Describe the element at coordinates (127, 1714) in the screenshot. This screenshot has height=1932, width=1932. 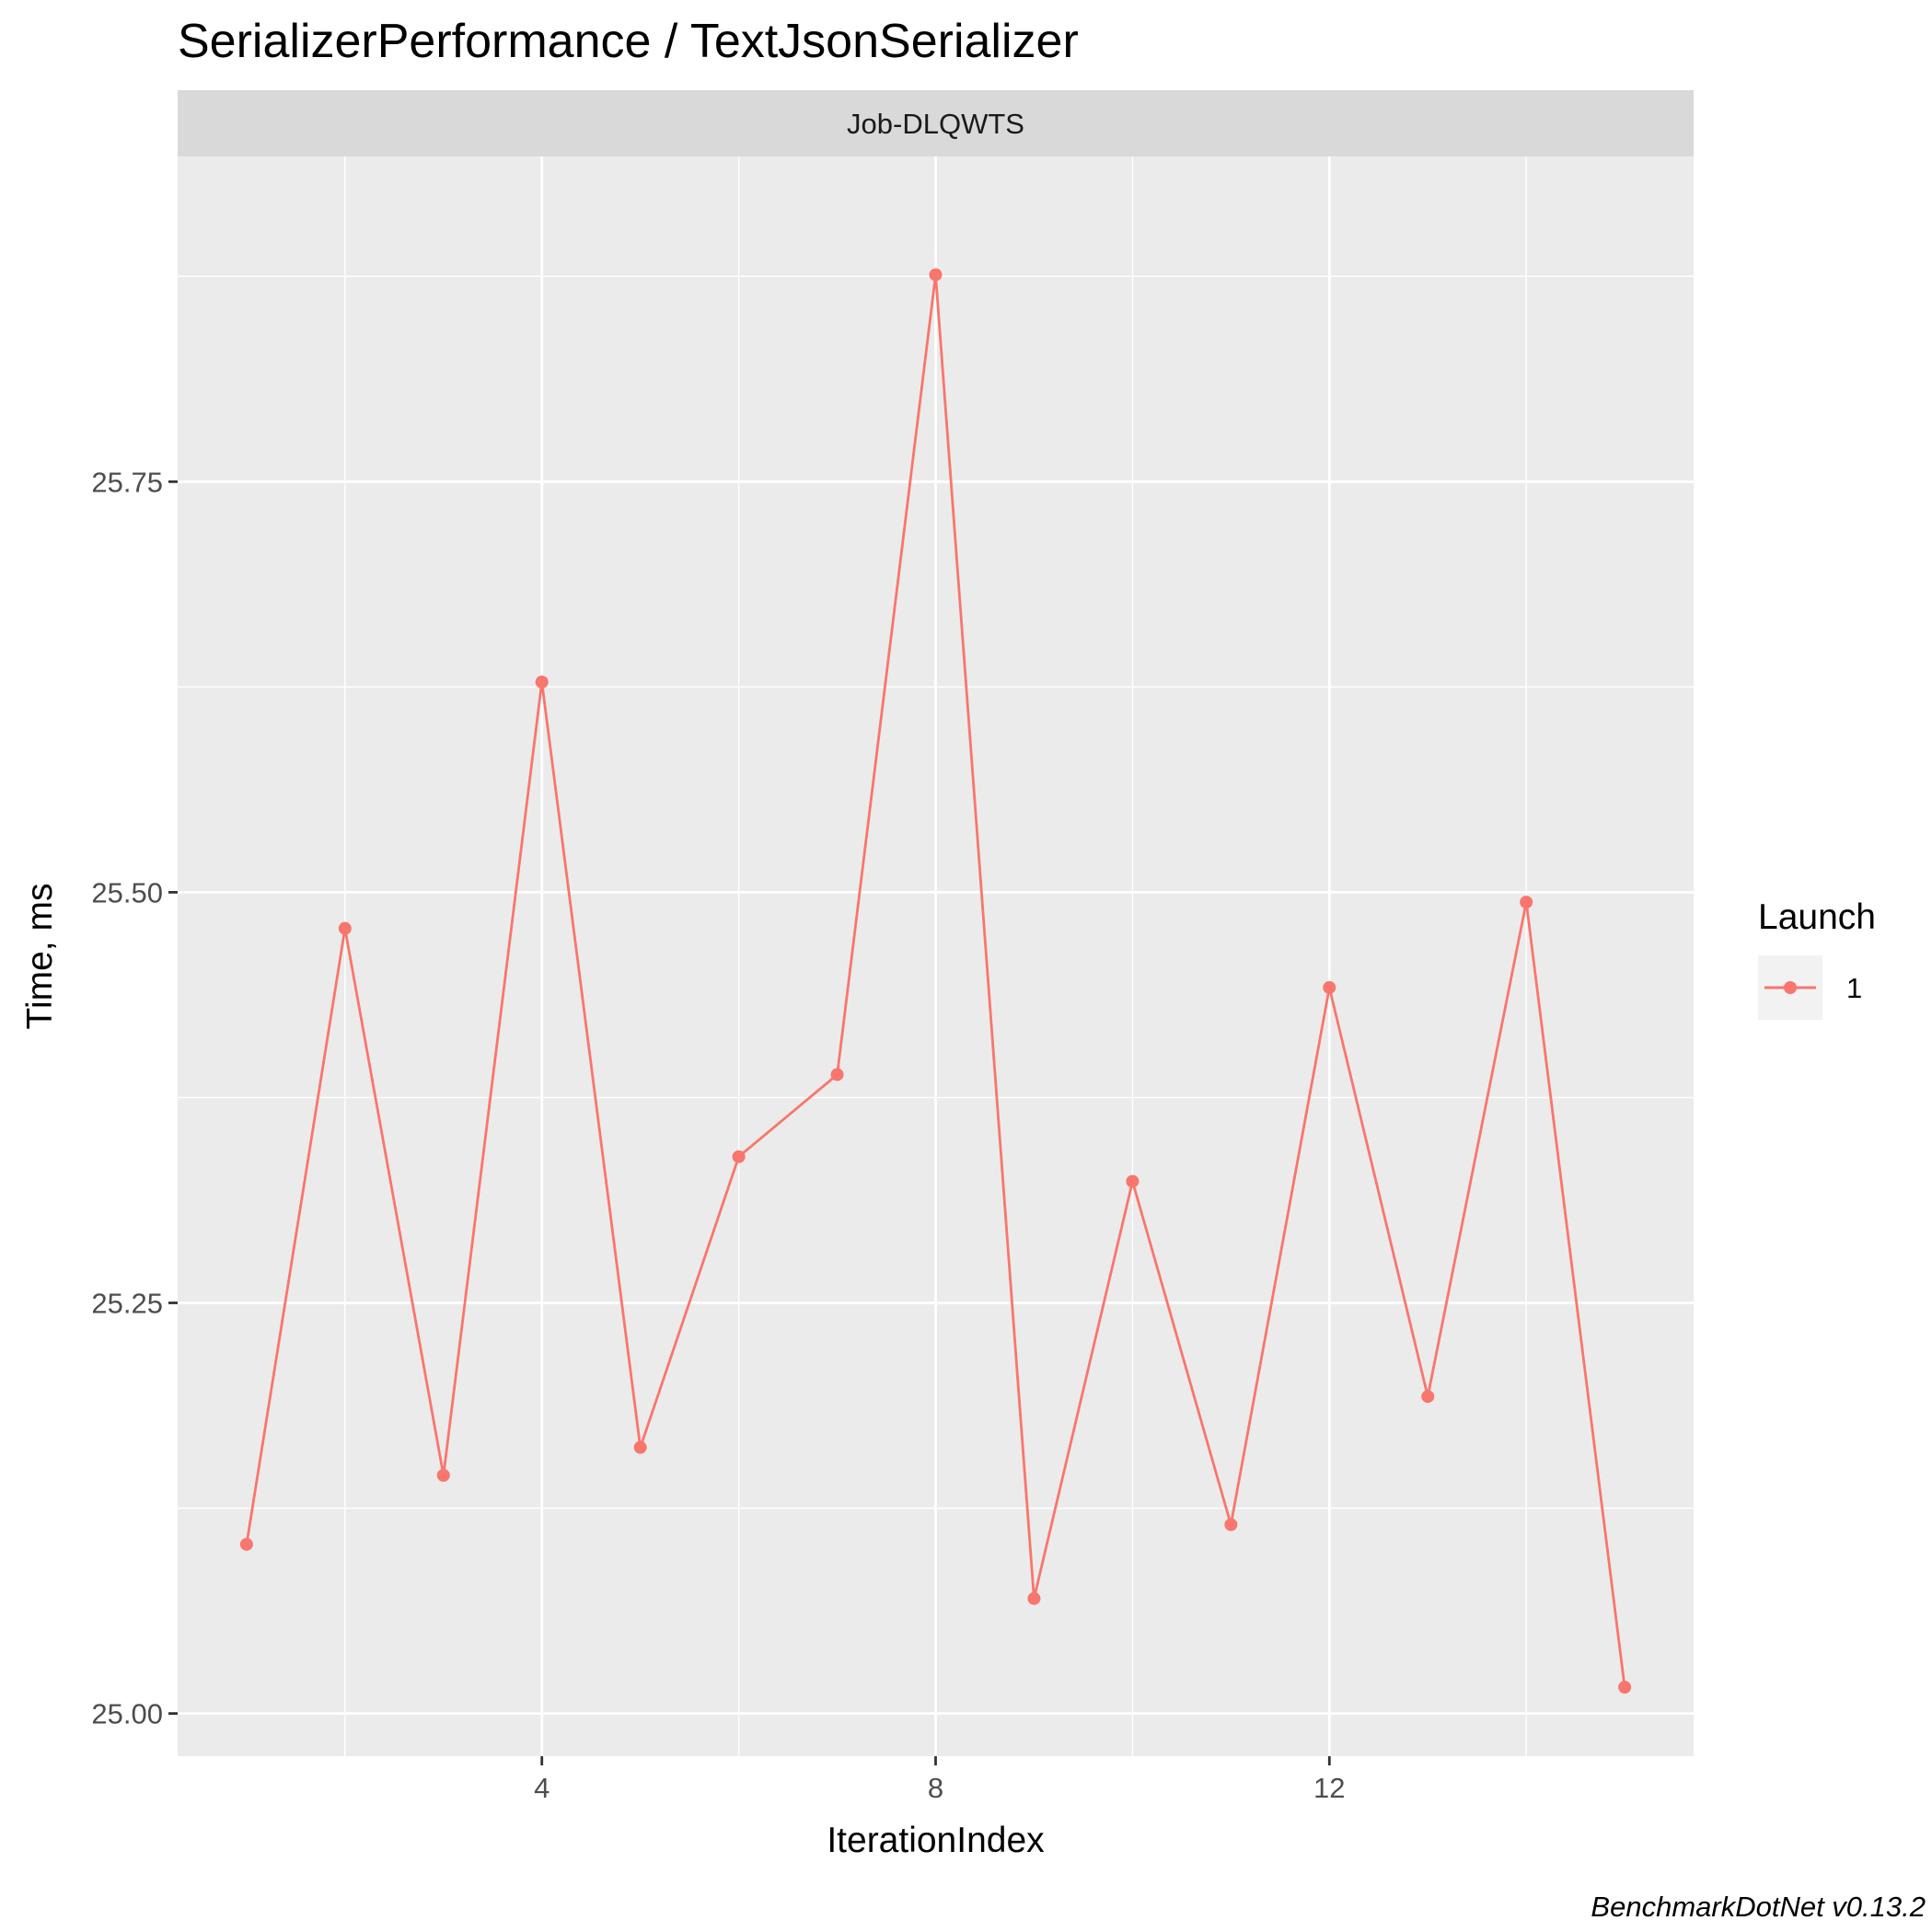
I see `y-tick-label: 25.00` at that location.